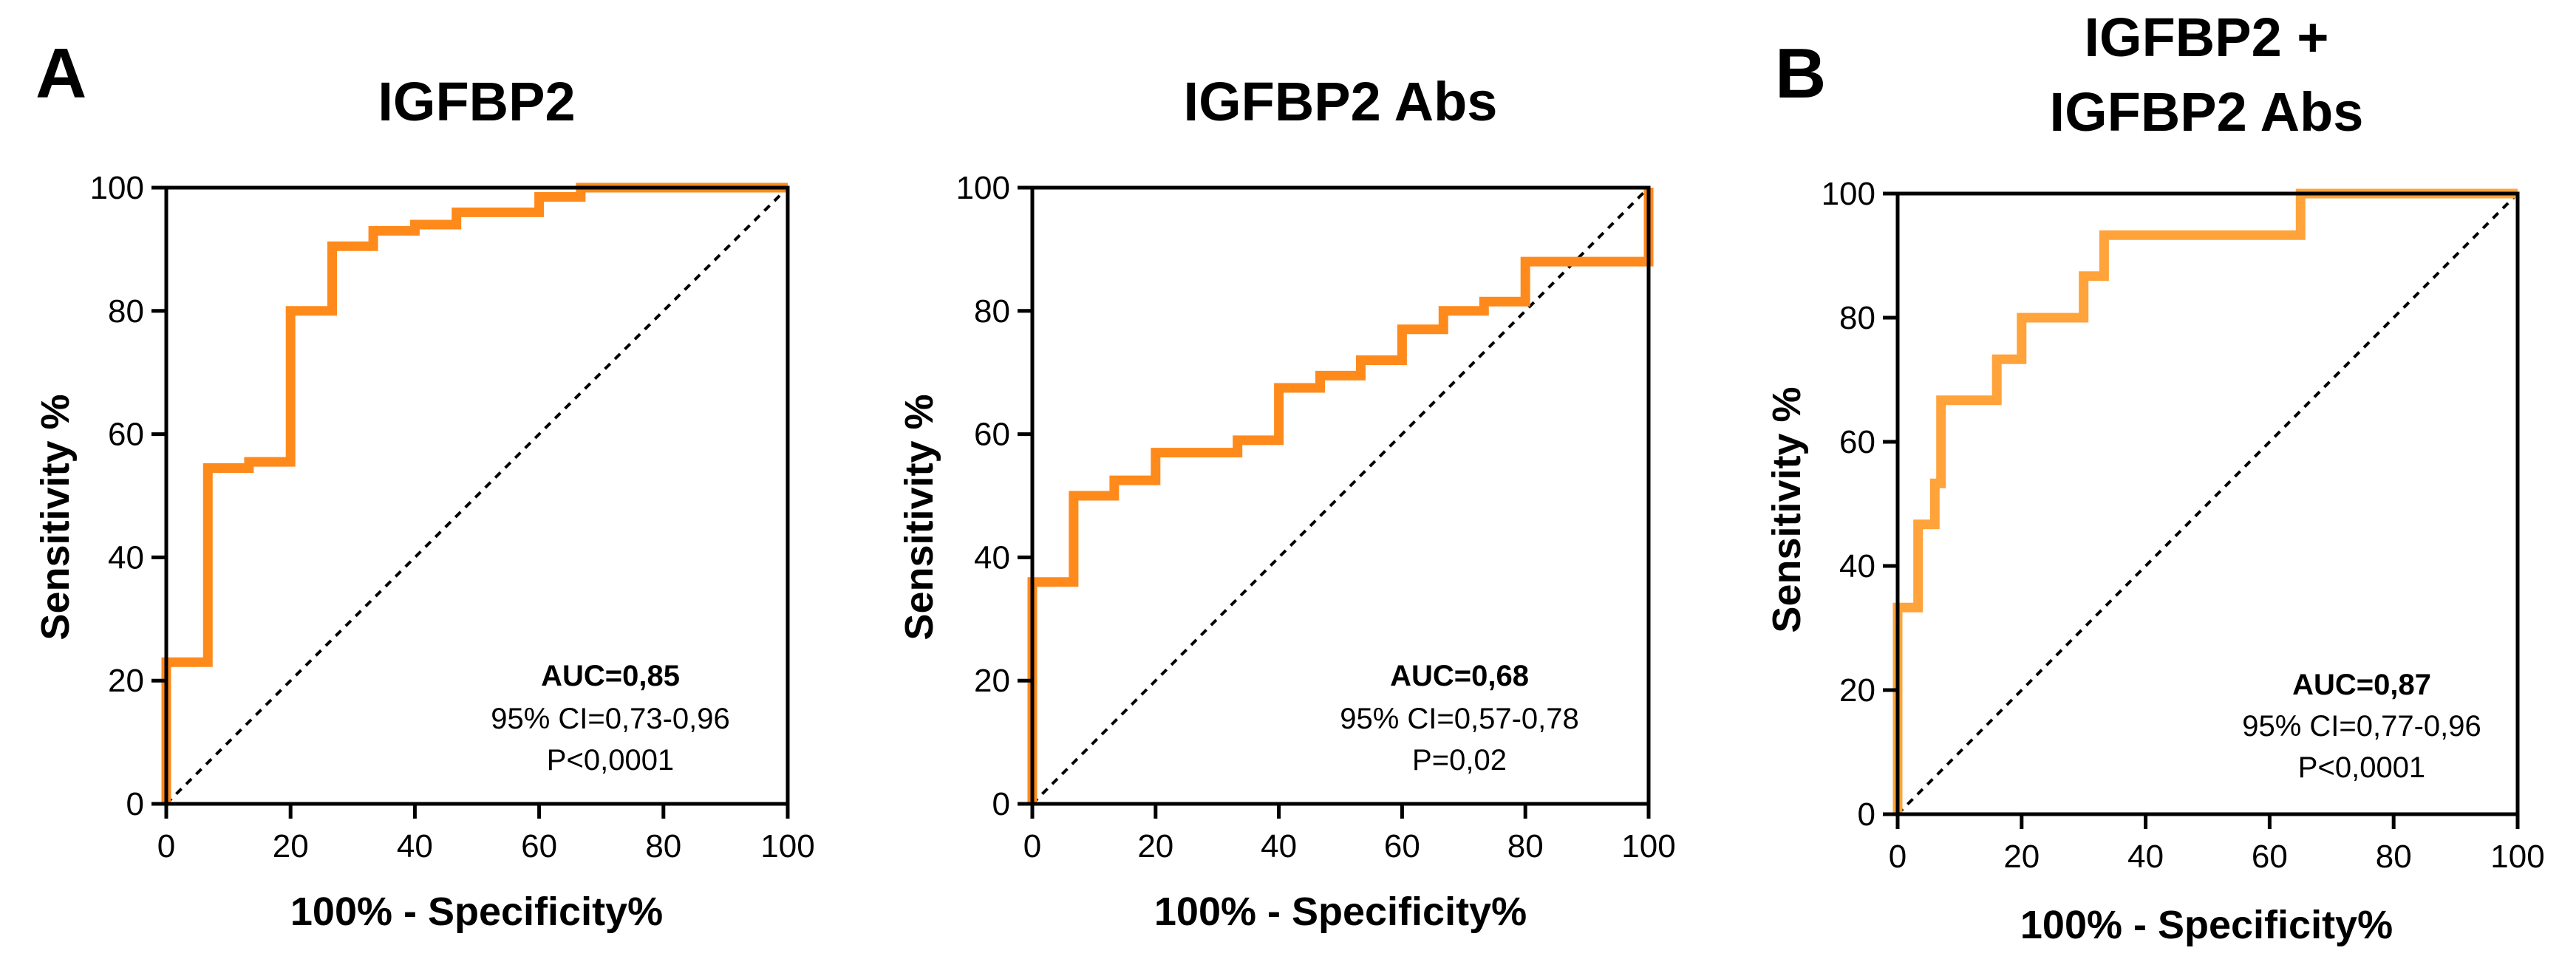 Image resolution: width=2576 pixels, height=976 pixels. What do you see at coordinates (1459, 760) in the screenshot?
I see `p-value-label: P=0,02` at bounding box center [1459, 760].